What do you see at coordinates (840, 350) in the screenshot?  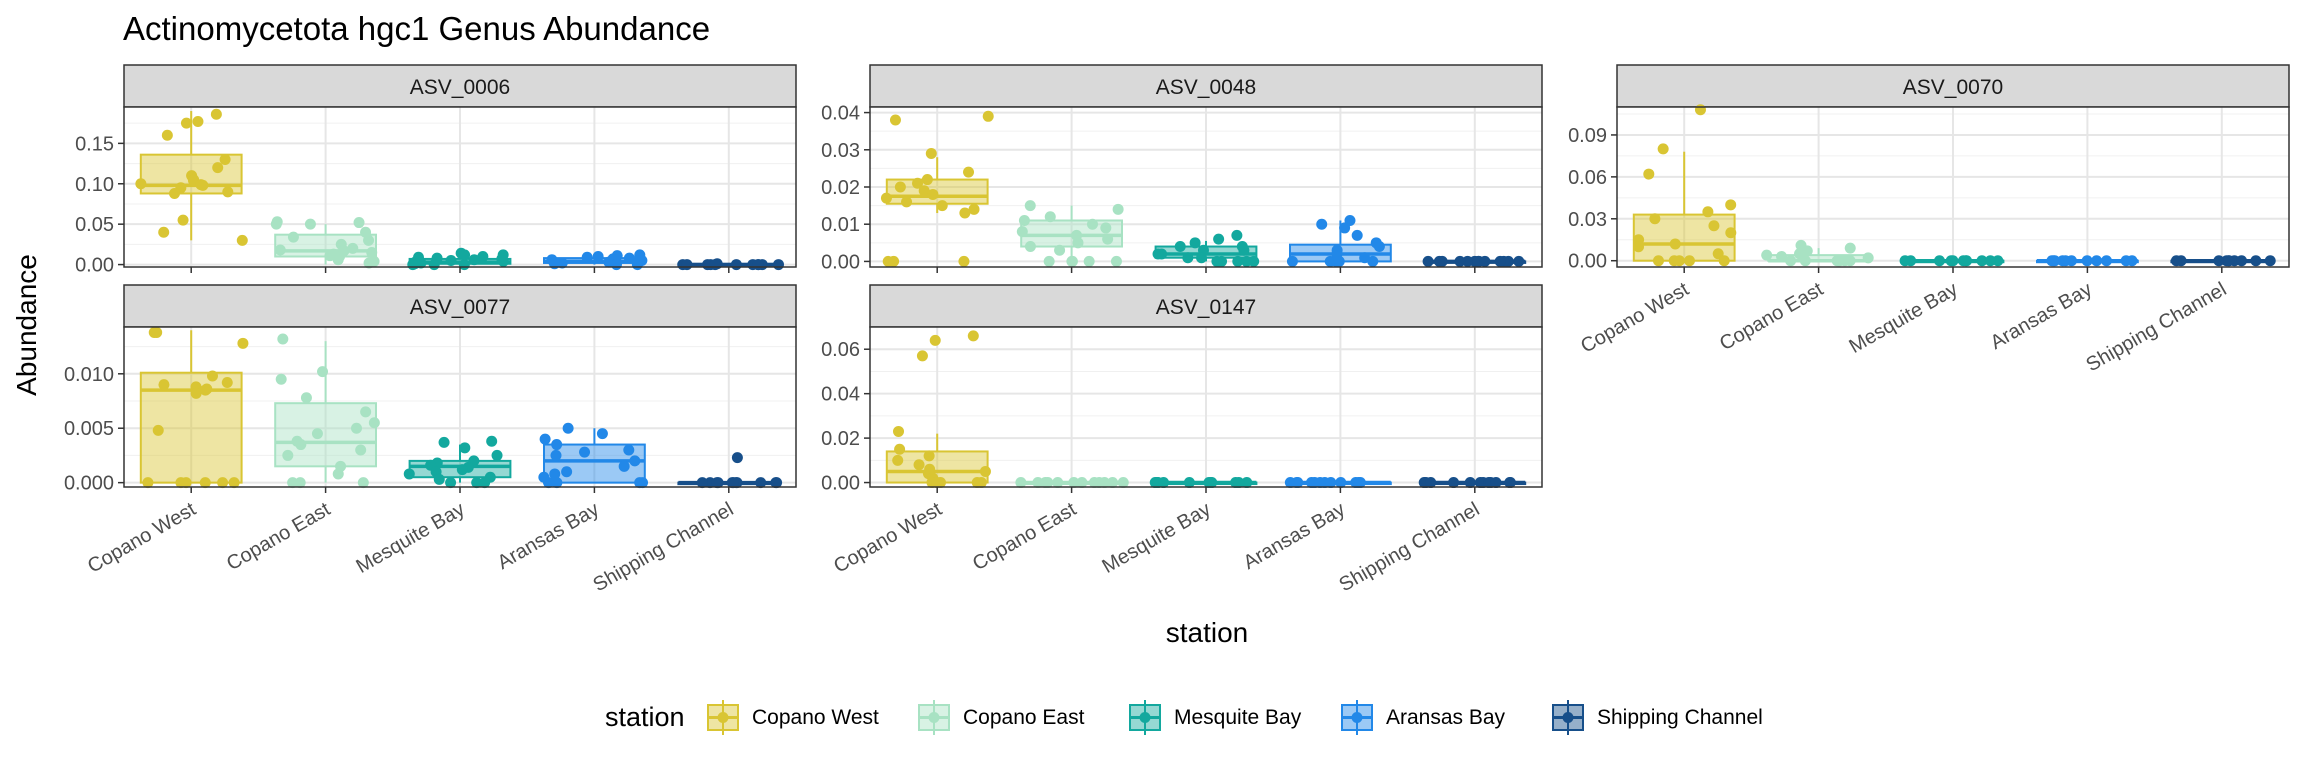 I see `y-tick-label: 0.06` at bounding box center [840, 350].